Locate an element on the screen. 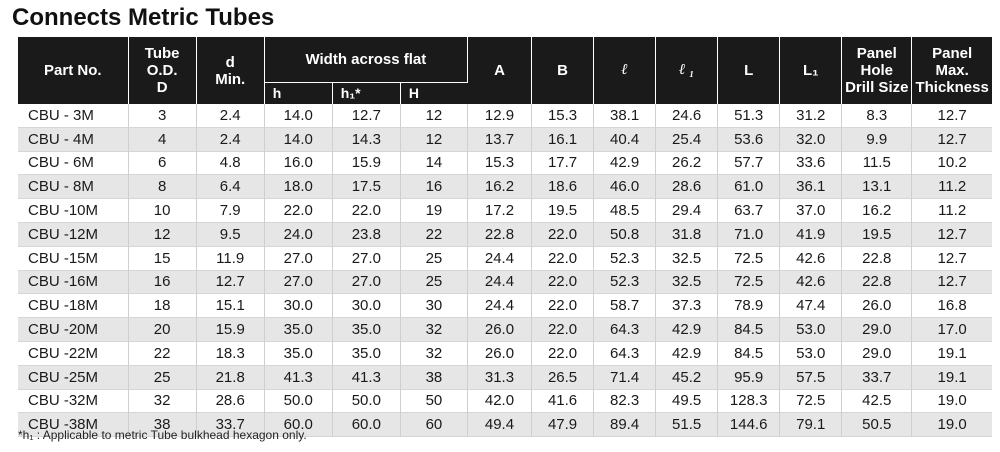  table-cell: 46.0 is located at coordinates (625, 186).